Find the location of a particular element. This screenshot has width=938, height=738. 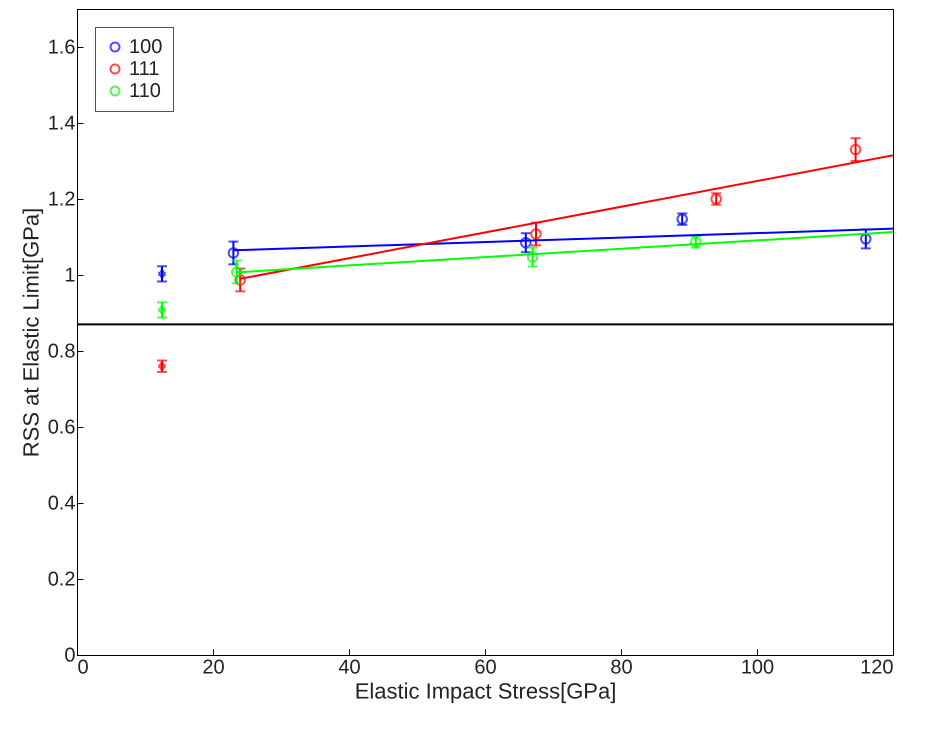

y-axis-title: RSS at Elastic Limit[GPa] is located at coordinates (31, 333).